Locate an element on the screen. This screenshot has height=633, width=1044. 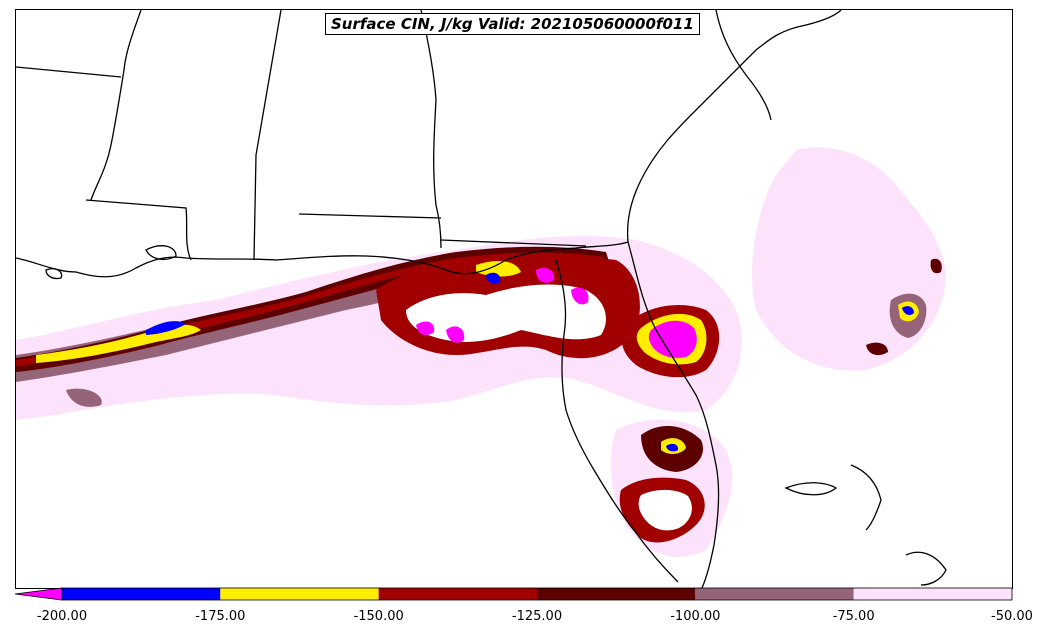
cin-area-yellow-panhandle is located at coordinates (498, 268).